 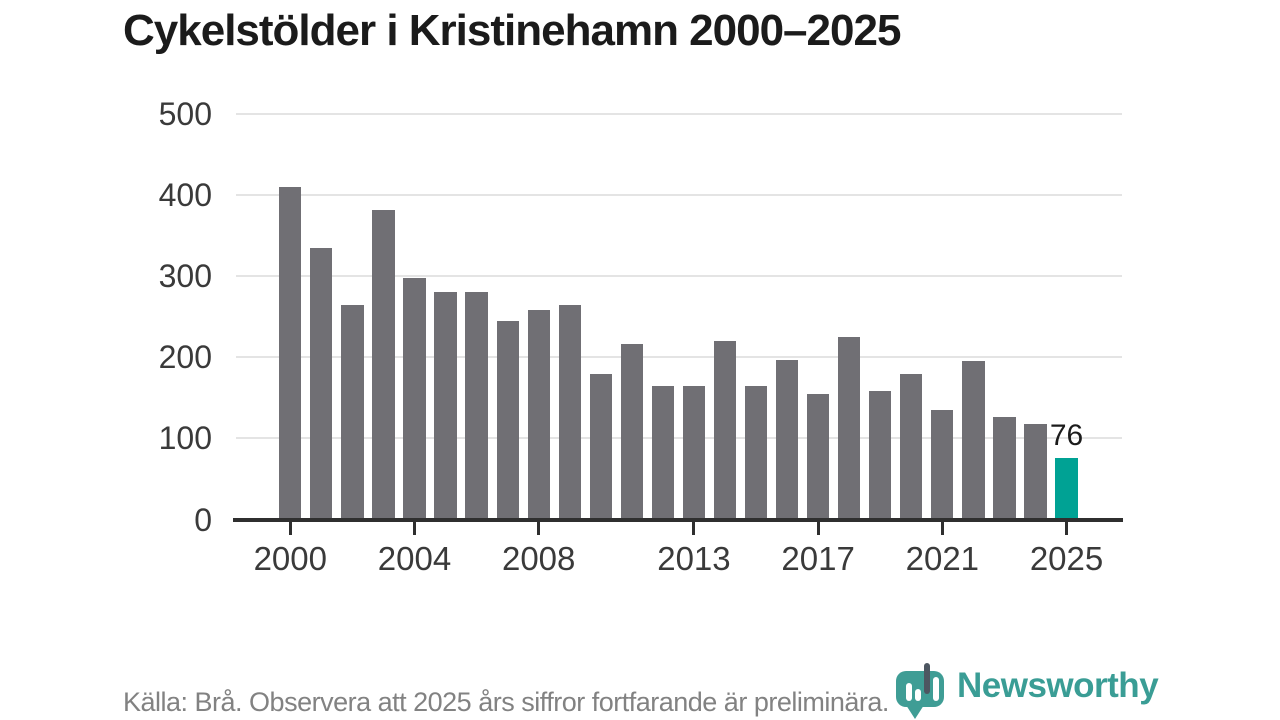 I want to click on bar-2017, so click(x=818, y=456).